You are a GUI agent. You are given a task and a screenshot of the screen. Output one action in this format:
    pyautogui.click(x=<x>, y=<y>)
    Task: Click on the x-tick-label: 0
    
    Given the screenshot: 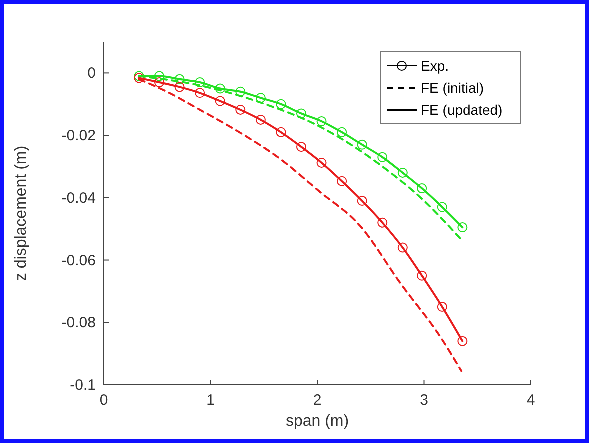 What is the action you would take?
    pyautogui.click(x=104, y=400)
    